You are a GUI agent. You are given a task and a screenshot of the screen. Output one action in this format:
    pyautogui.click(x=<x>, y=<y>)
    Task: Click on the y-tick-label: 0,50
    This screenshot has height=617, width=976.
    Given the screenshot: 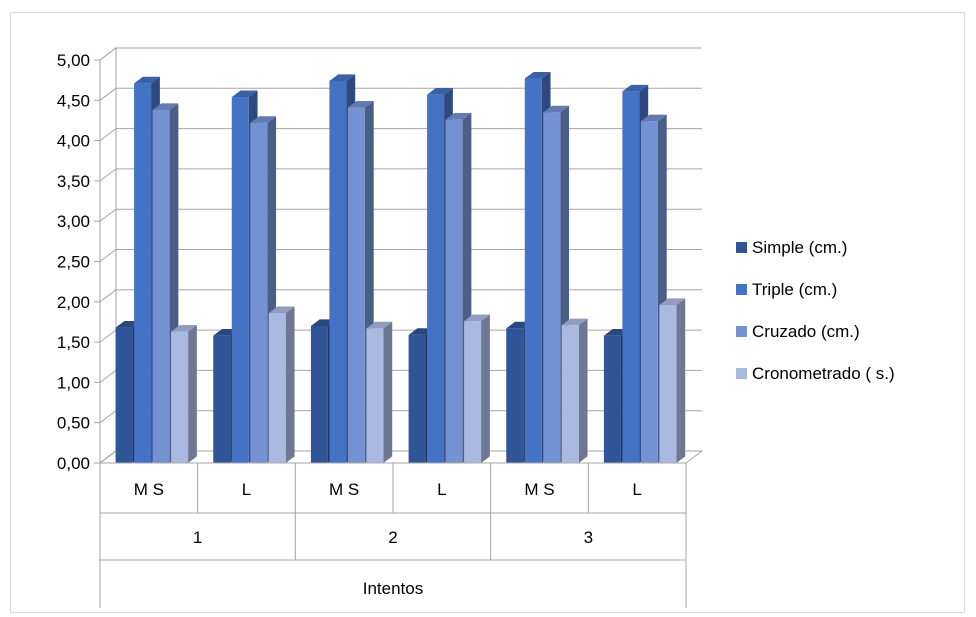 What is the action you would take?
    pyautogui.click(x=73, y=423)
    